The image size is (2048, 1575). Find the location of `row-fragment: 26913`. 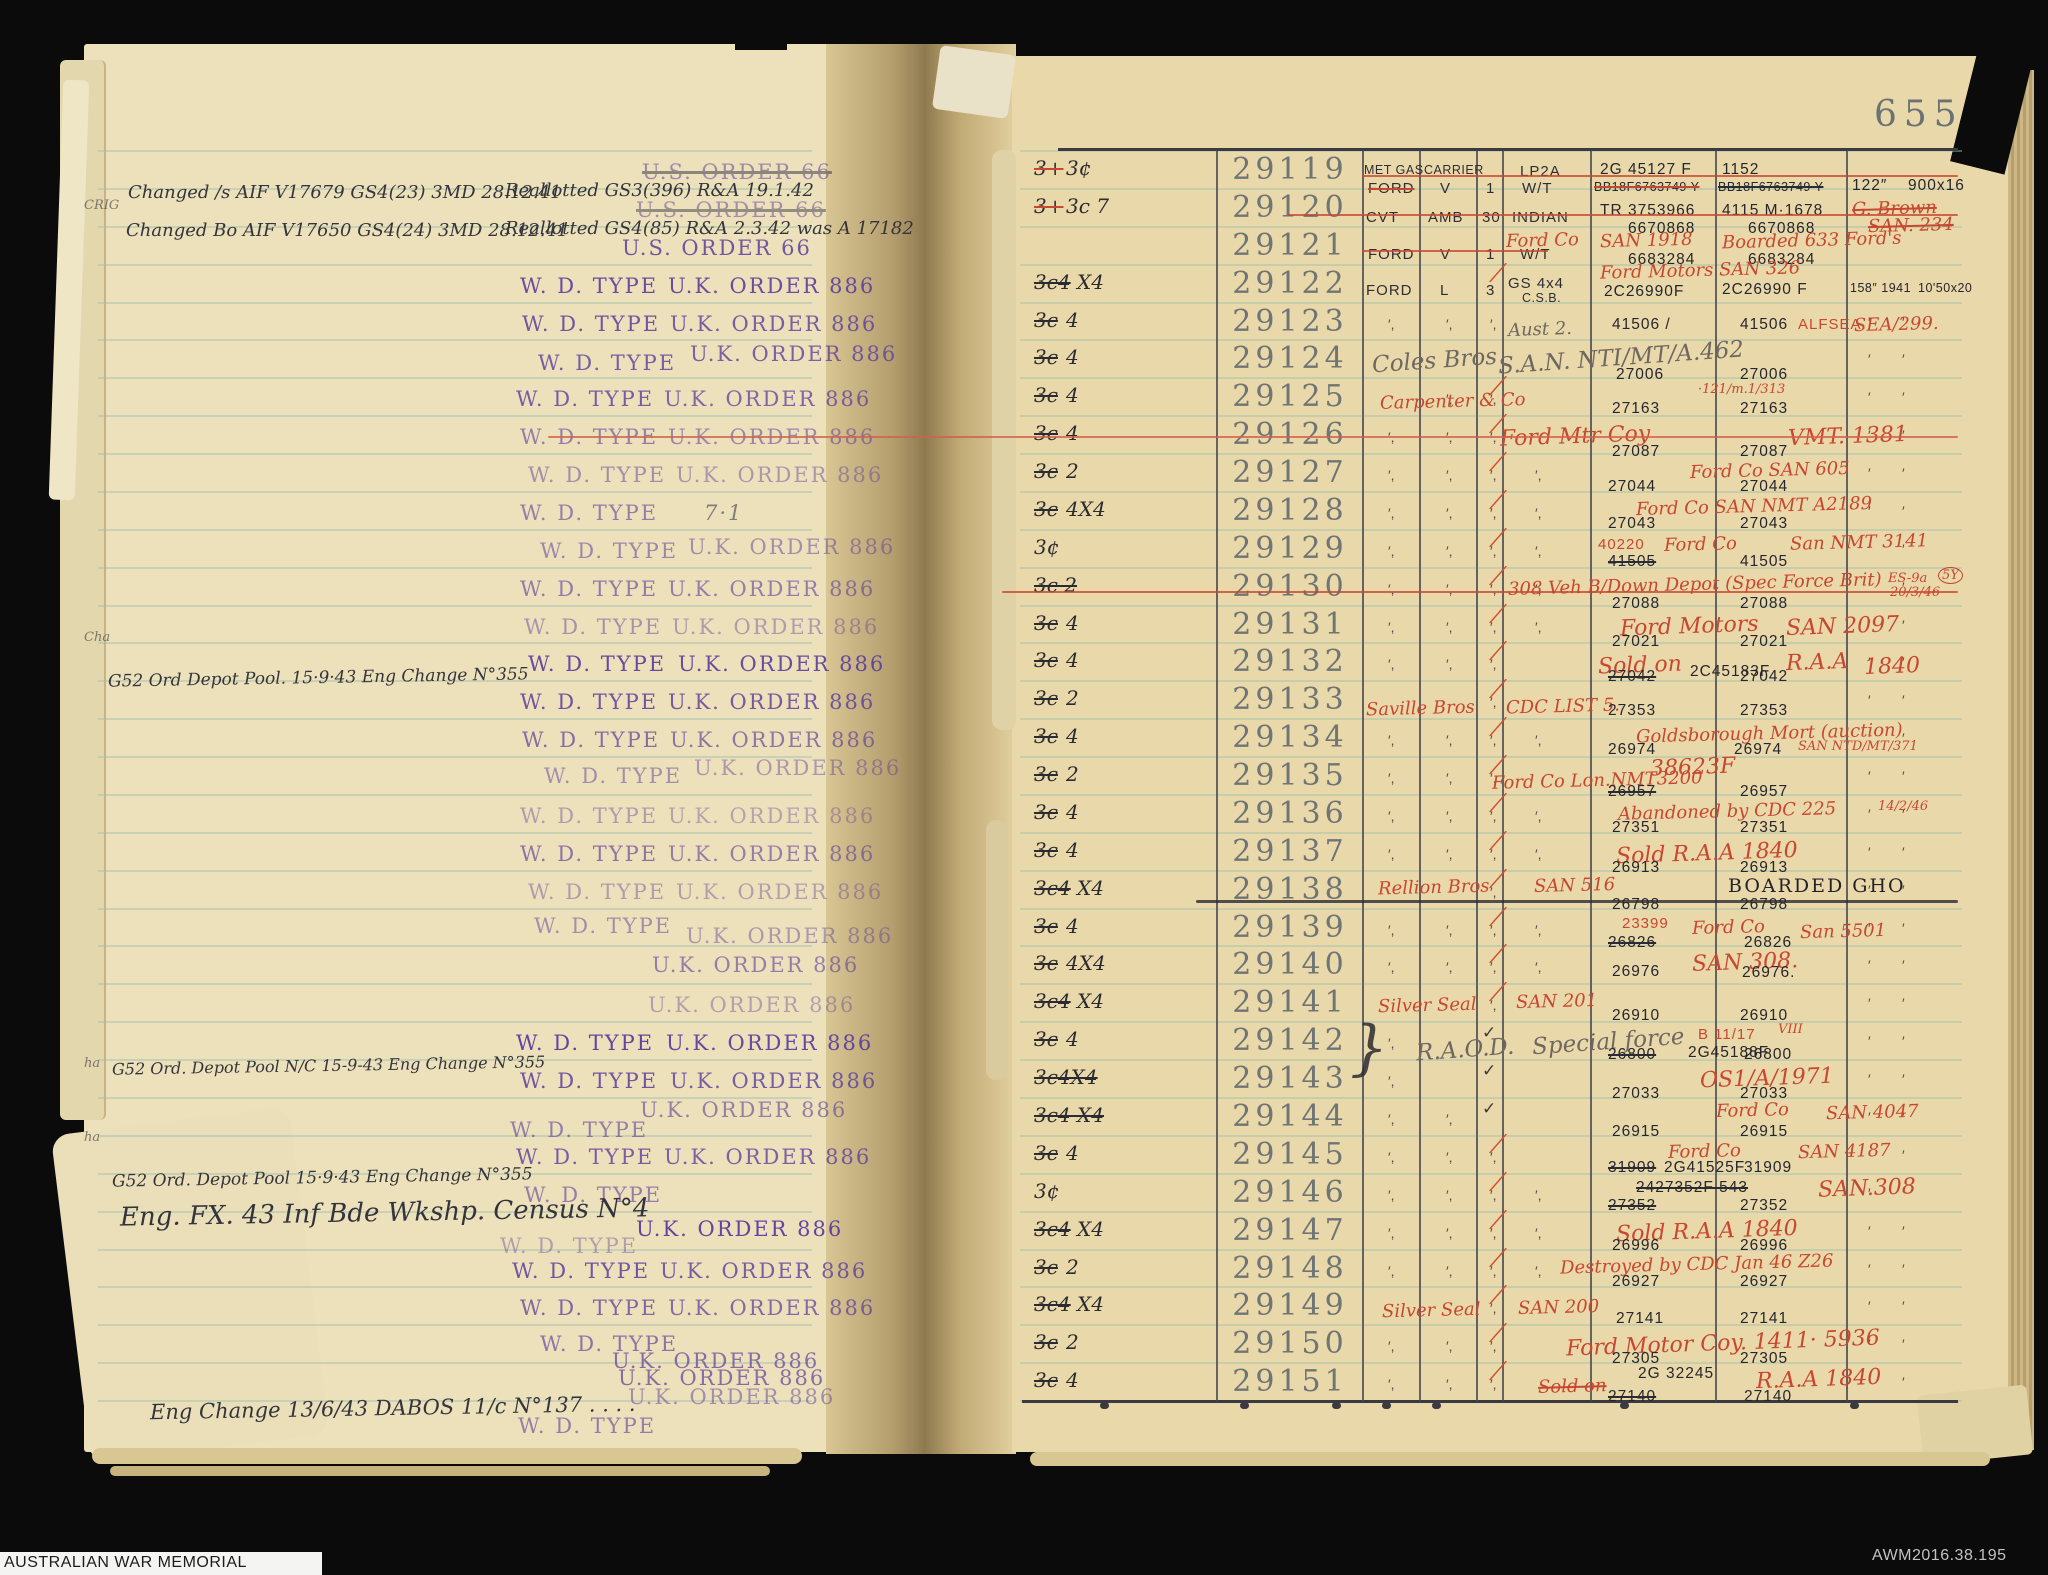

row-fragment: 26913 is located at coordinates (1636, 867).